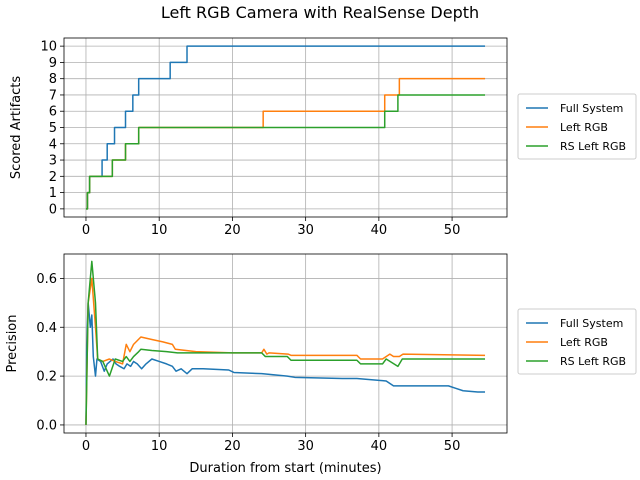  What do you see at coordinates (53, 95) in the screenshot?
I see `y-tick-label: 7` at bounding box center [53, 95].